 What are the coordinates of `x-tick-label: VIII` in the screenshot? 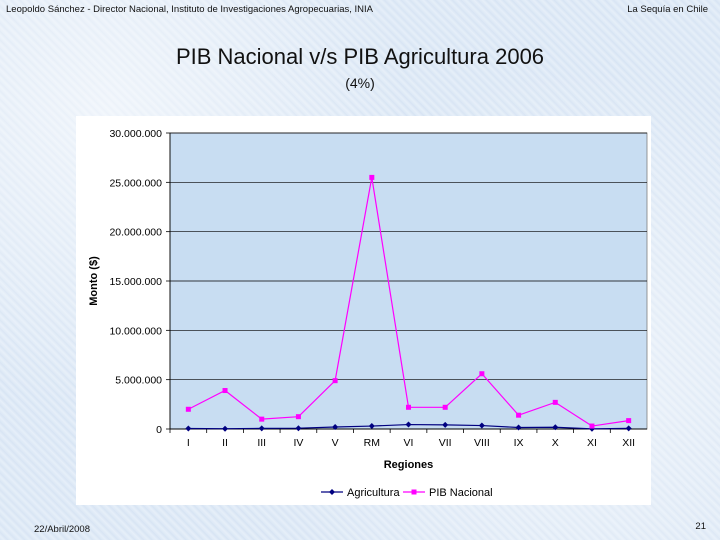 It's located at (482, 443).